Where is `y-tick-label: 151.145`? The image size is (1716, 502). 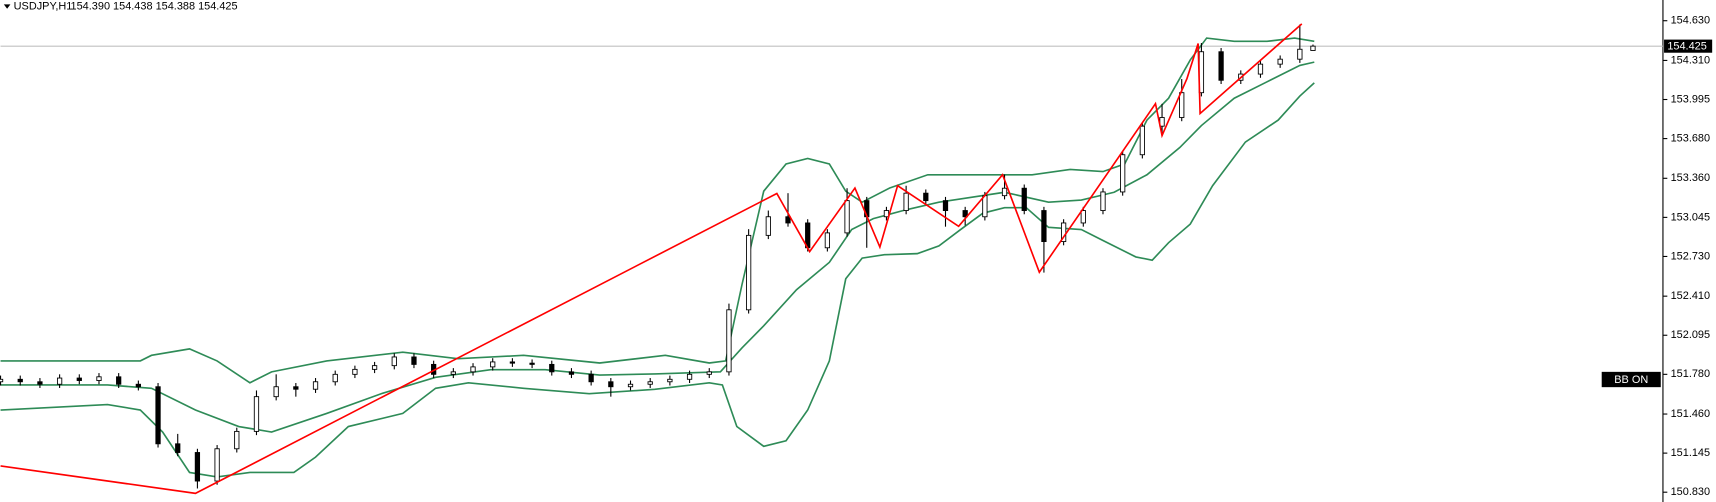
y-tick-label: 151.145 is located at coordinates (1690, 453).